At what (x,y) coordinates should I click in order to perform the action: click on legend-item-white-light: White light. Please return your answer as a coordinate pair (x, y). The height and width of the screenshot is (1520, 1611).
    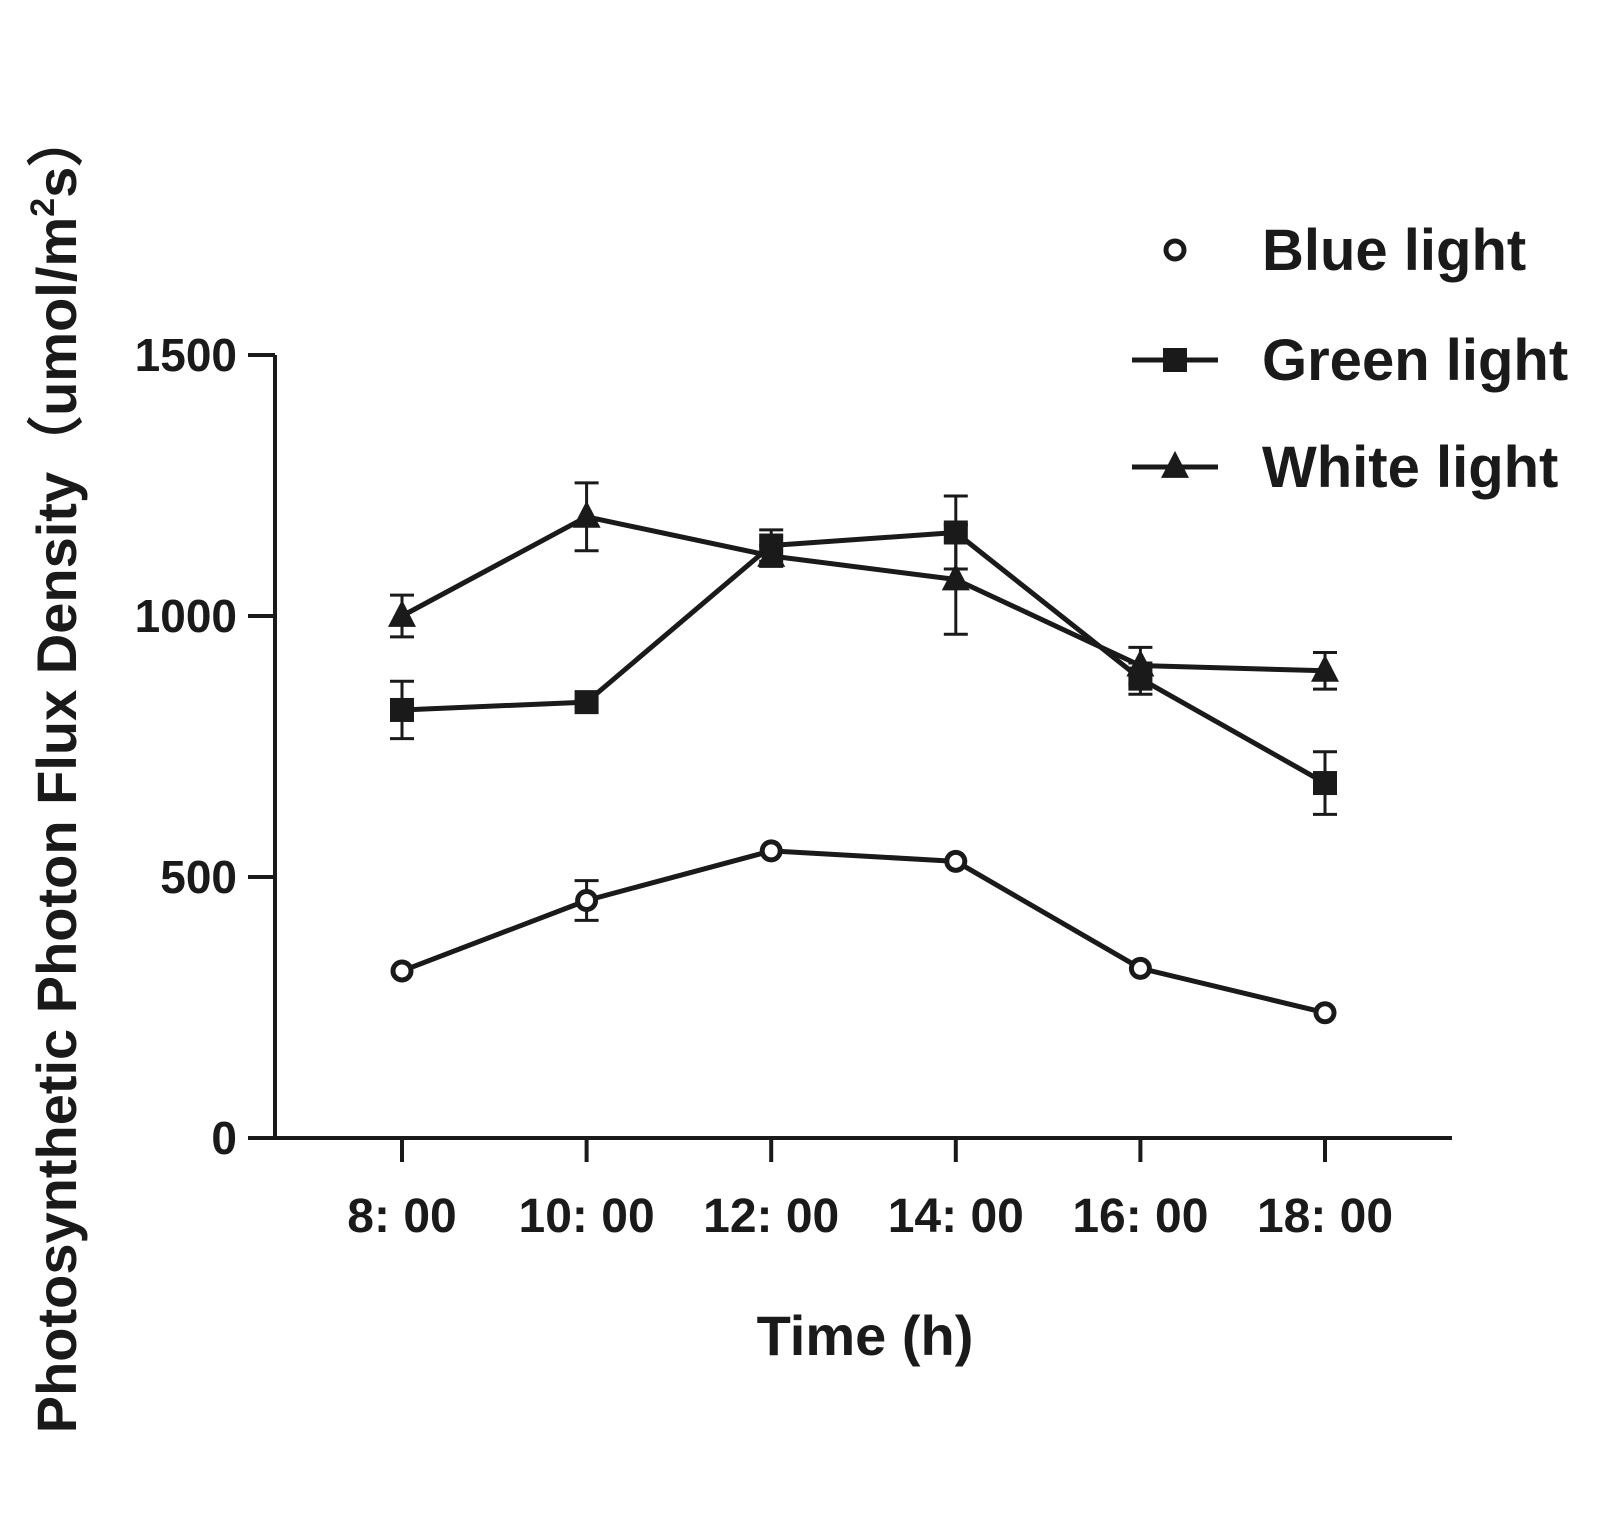
    Looking at the image, I should click on (1345, 467).